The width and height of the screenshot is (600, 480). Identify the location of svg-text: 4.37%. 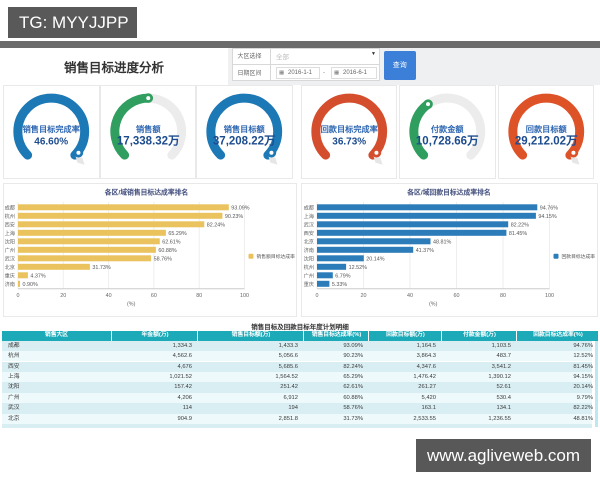
(37, 277).